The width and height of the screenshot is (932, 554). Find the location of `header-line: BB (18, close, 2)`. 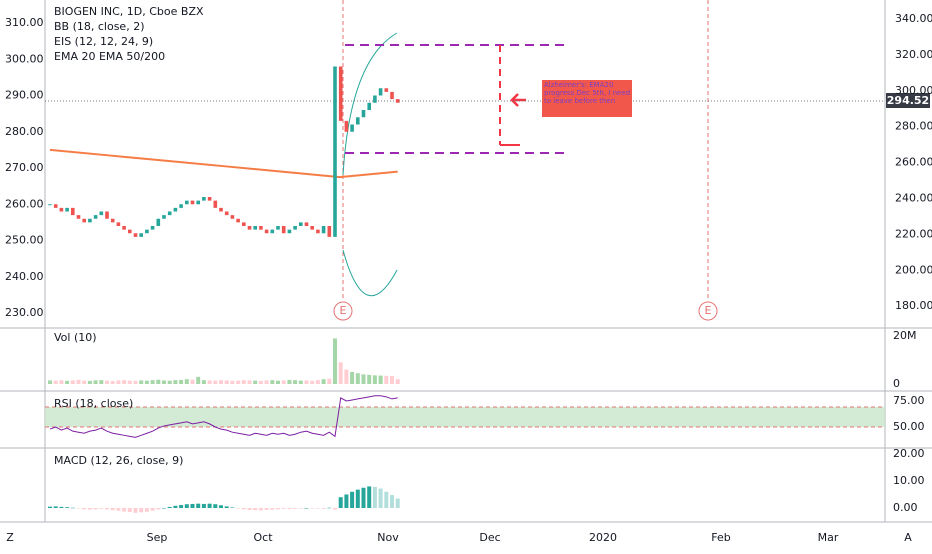

header-line: BB (18, close, 2) is located at coordinates (99, 26).